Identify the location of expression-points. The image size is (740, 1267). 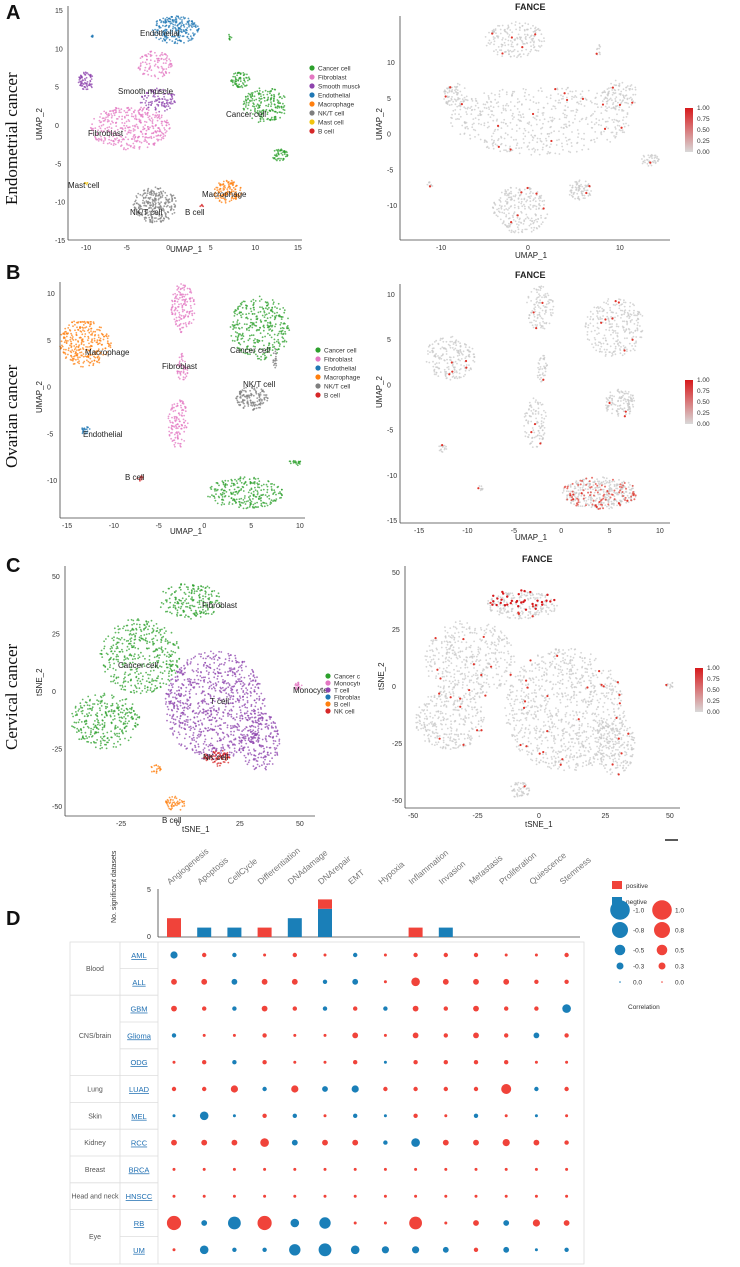
(580, 190).